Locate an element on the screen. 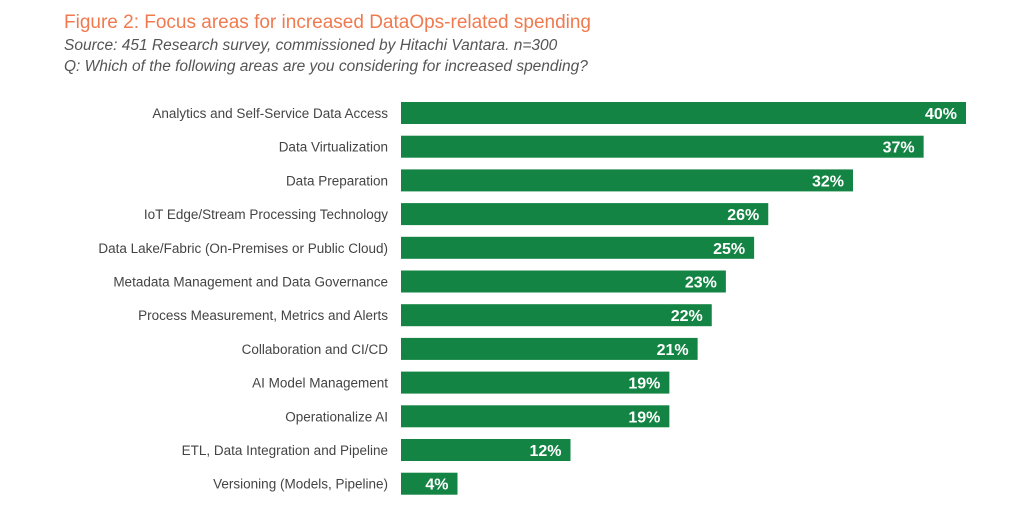 Image resolution: width=1024 pixels, height=512 pixels. category-label: Metadata Management and Data Governance is located at coordinates (250, 282).